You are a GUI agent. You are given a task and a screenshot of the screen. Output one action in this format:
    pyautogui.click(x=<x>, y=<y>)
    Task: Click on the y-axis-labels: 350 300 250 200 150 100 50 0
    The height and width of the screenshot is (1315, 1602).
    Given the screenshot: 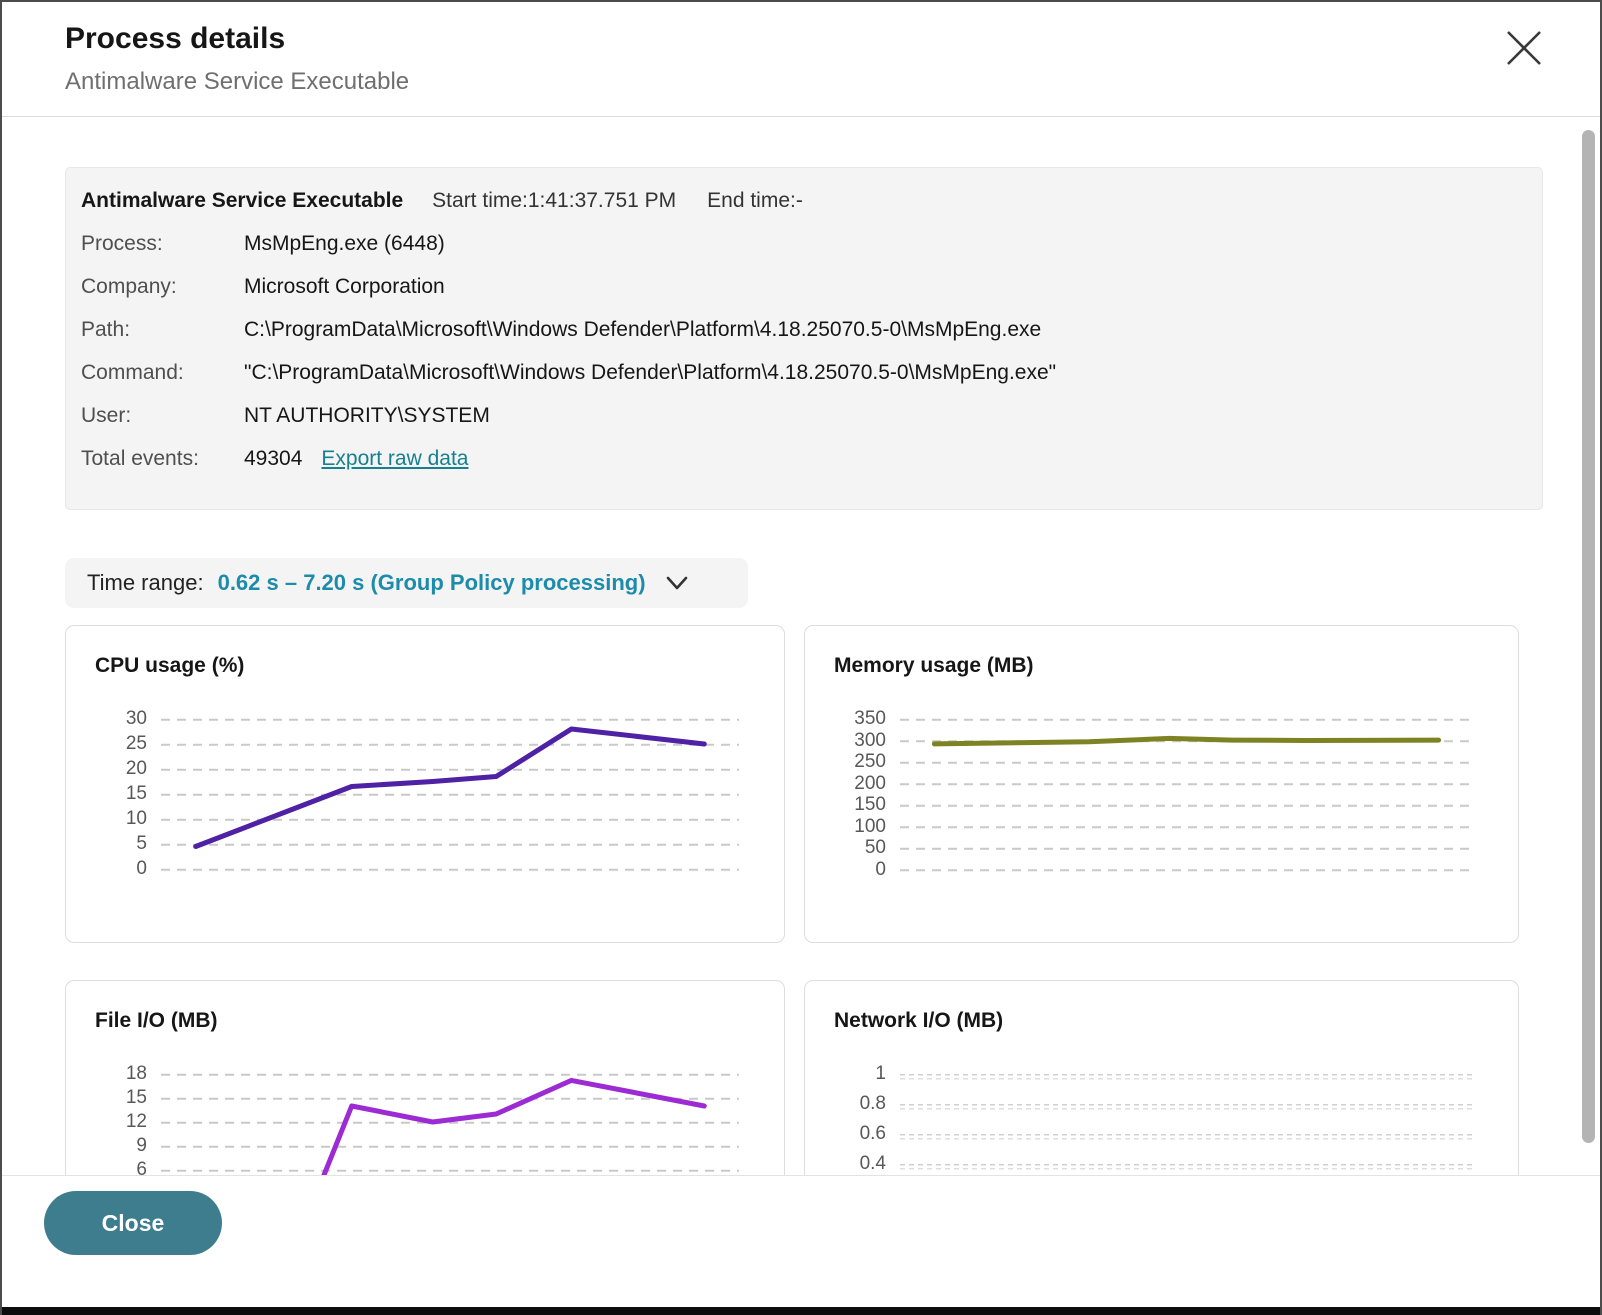 What is the action you would take?
    pyautogui.click(x=867, y=794)
    